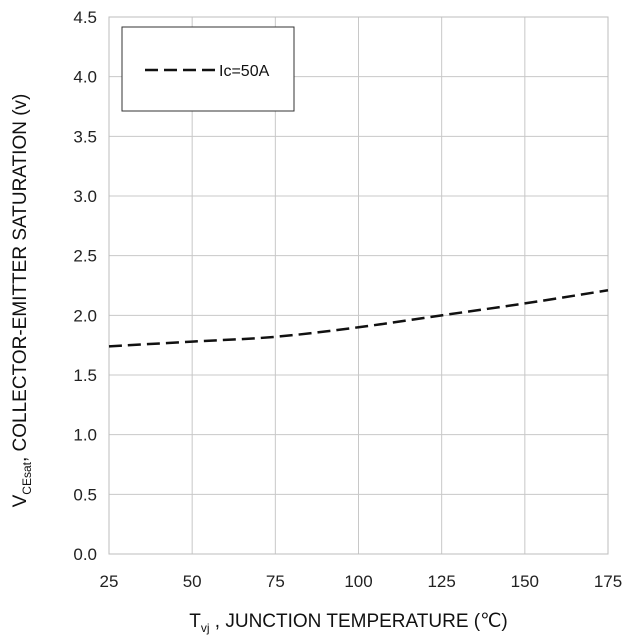 The height and width of the screenshot is (639, 641). What do you see at coordinates (525, 581) in the screenshot?
I see `x-tick-label: 150` at bounding box center [525, 581].